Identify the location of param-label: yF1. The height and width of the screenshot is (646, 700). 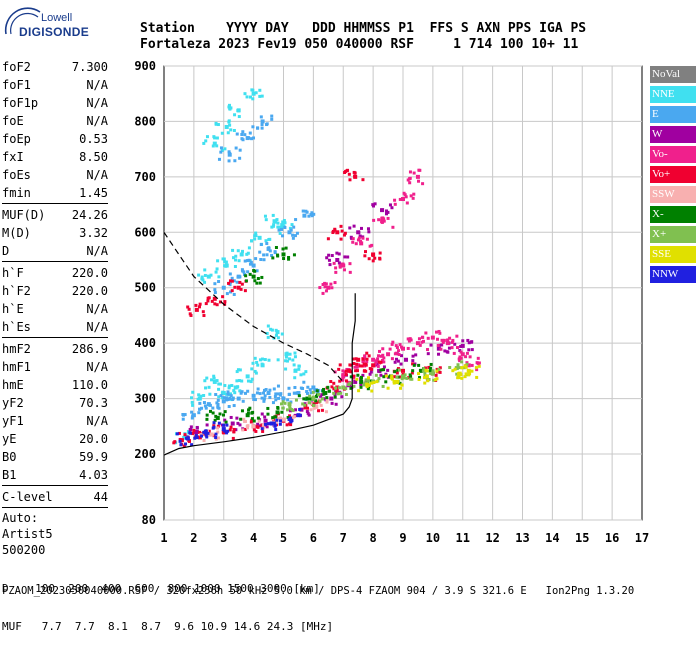
(13, 421).